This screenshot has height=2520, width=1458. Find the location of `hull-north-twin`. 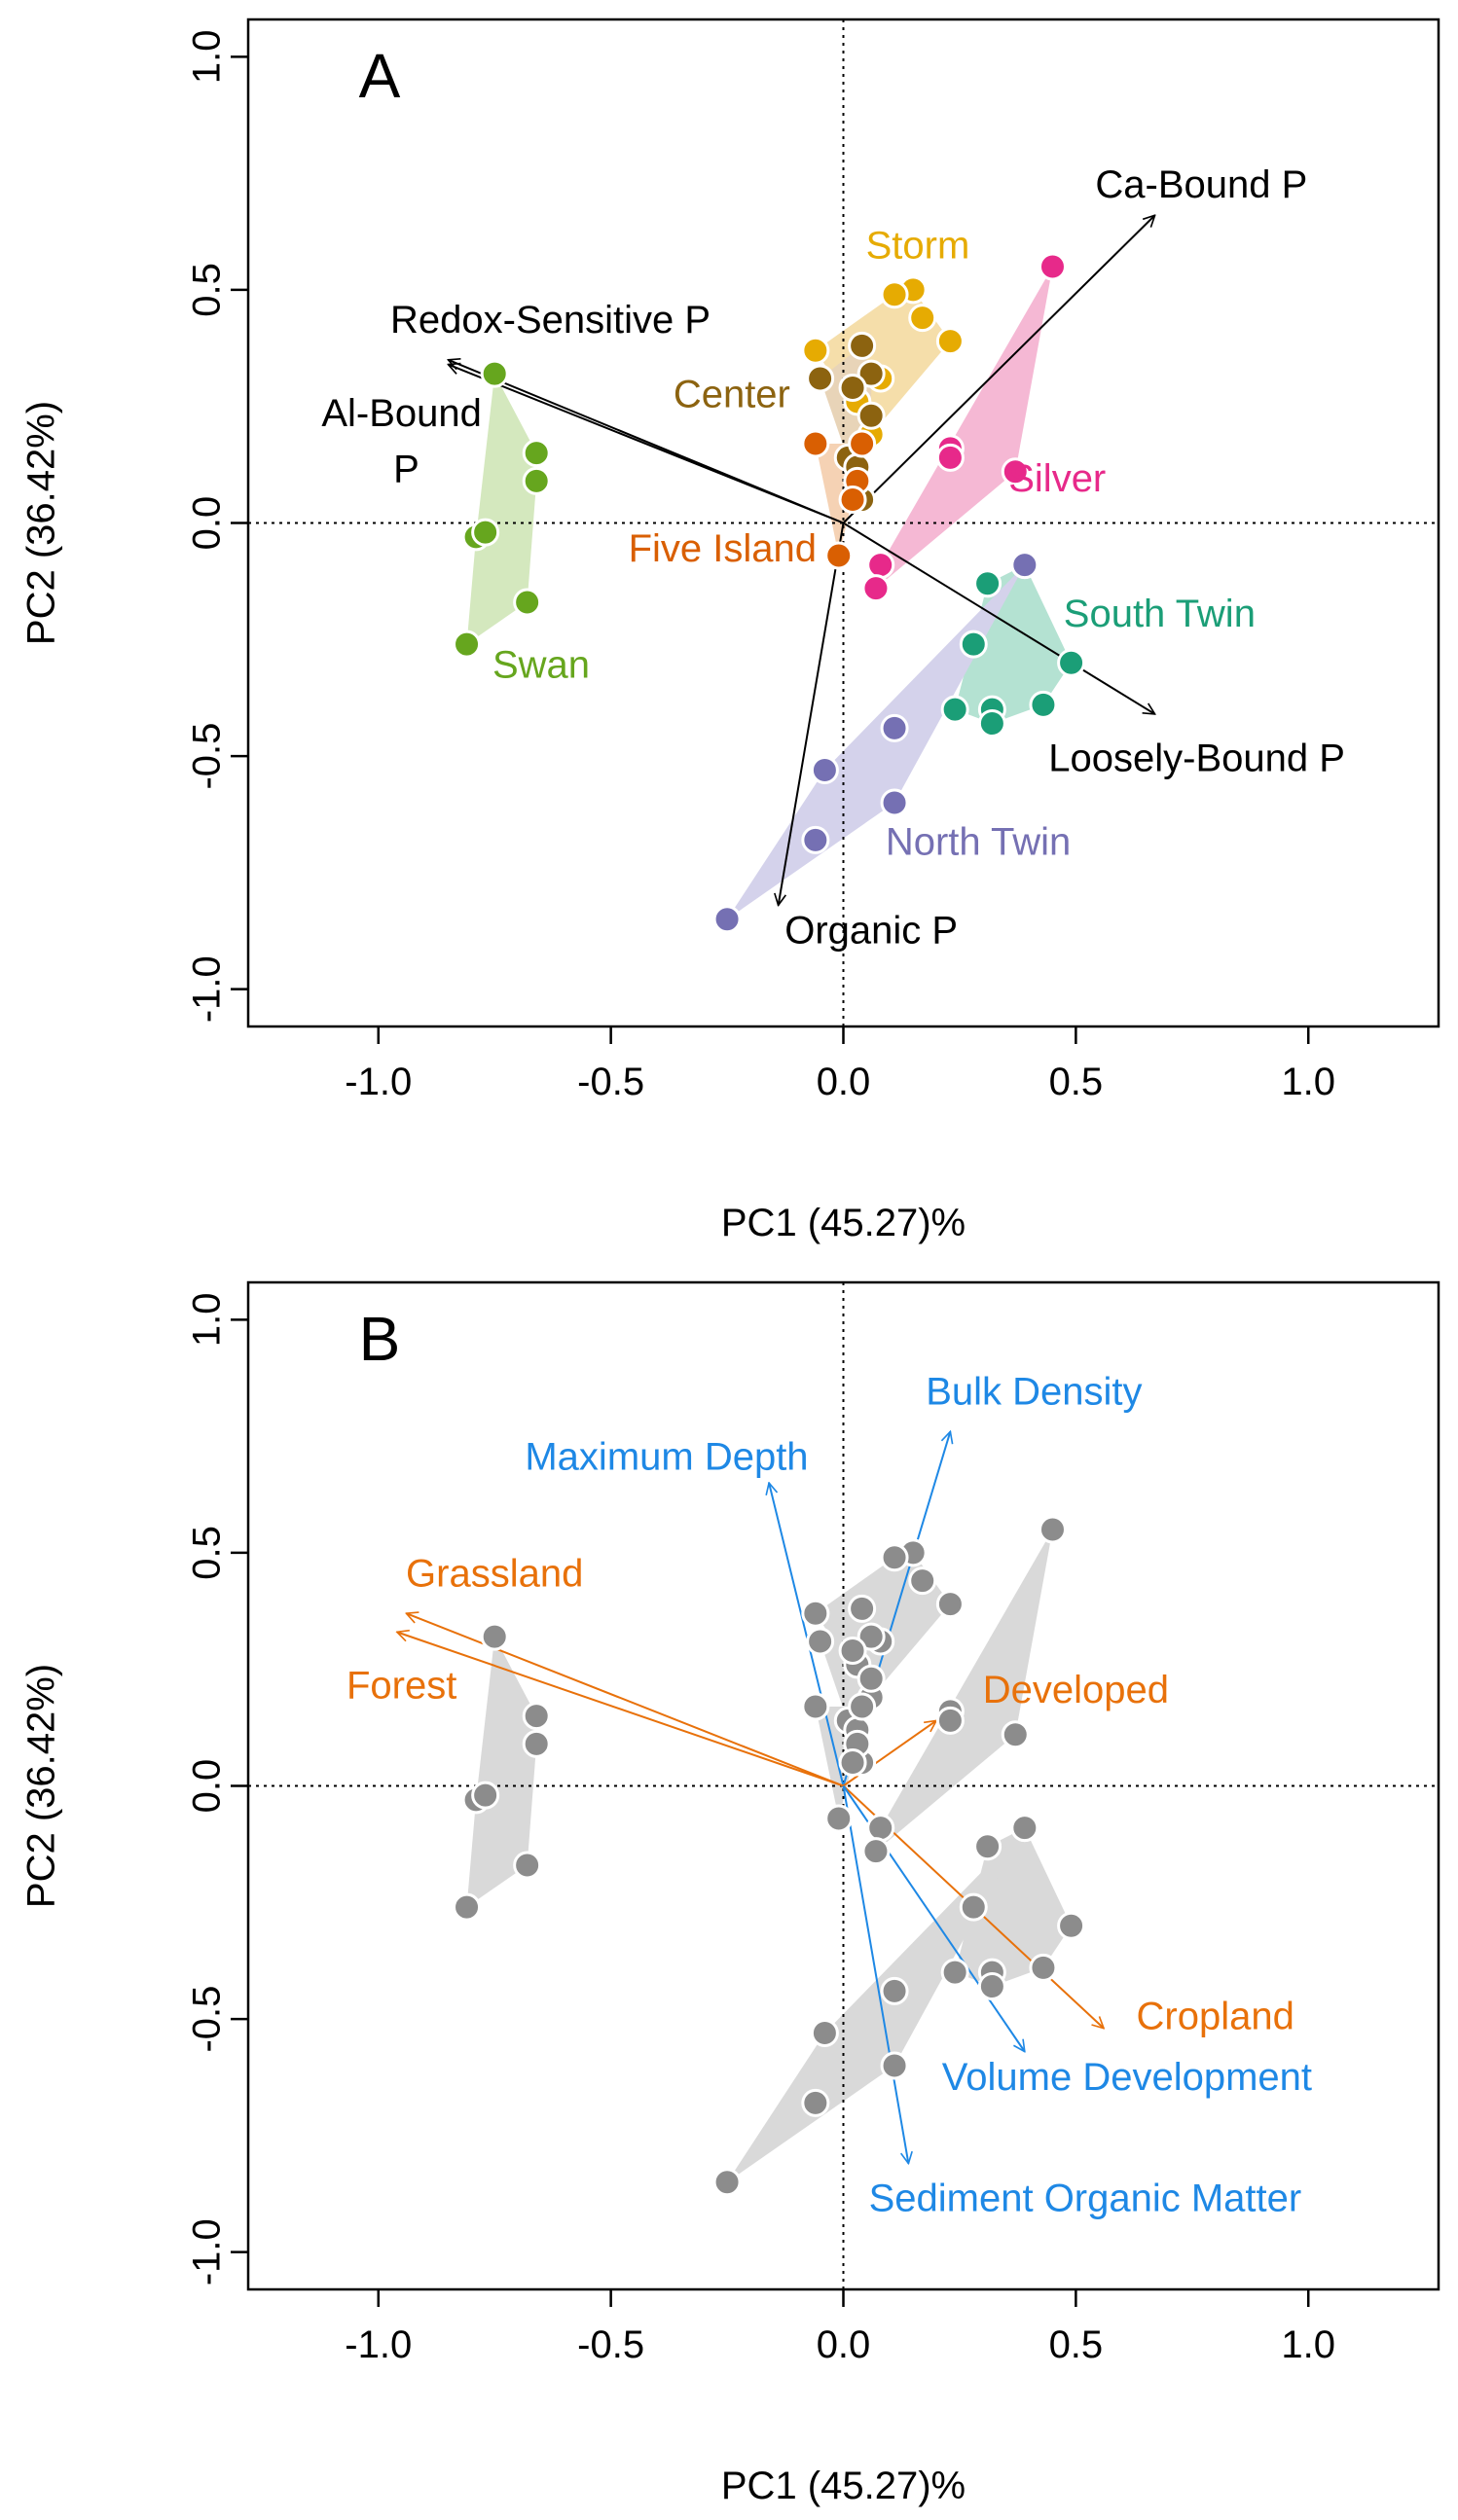

hull-north-twin is located at coordinates (876, 741).